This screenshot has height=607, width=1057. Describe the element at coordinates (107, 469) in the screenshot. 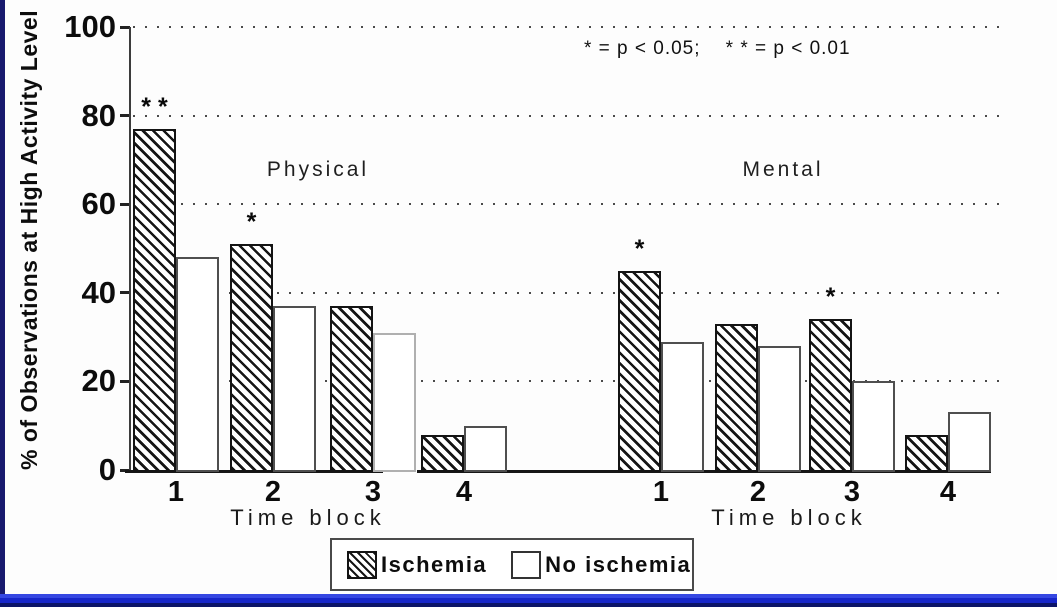

I see `y-tick-label-0: 0` at that location.